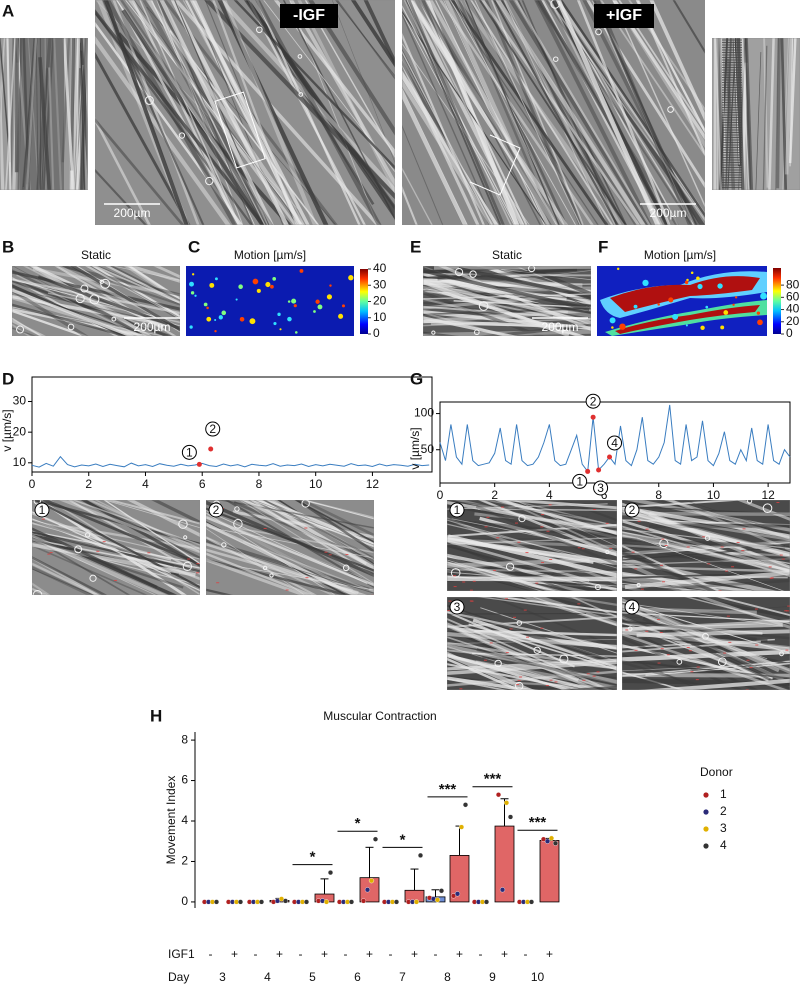  What do you see at coordinates (506, 803) in the screenshot?
I see `donor-point` at bounding box center [506, 803].